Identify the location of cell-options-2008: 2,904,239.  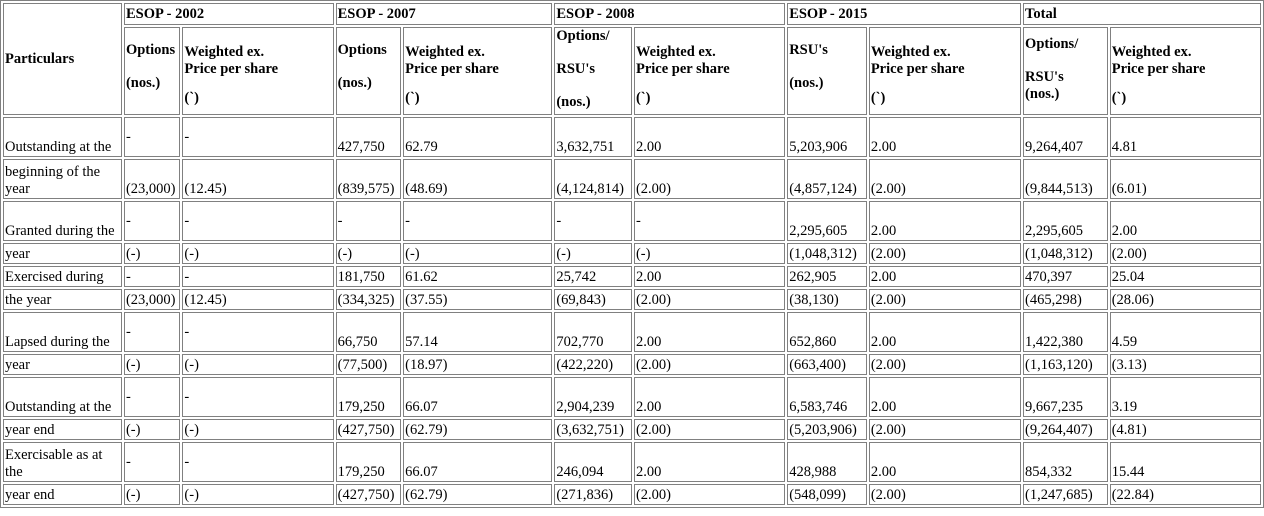
(593, 397).